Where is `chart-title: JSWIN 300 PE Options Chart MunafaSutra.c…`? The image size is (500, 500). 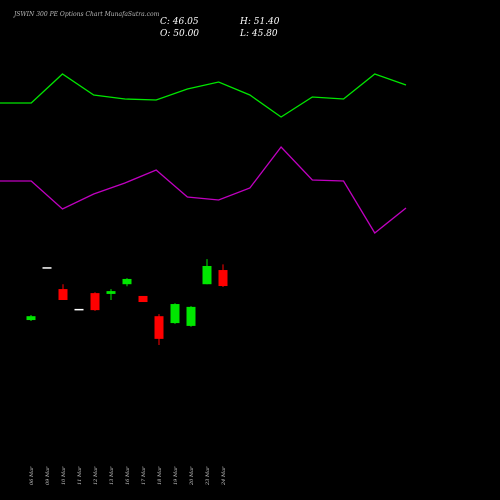
chart-title: JSWIN 300 PE Options Chart MunafaSutra.c… is located at coordinates (86, 14).